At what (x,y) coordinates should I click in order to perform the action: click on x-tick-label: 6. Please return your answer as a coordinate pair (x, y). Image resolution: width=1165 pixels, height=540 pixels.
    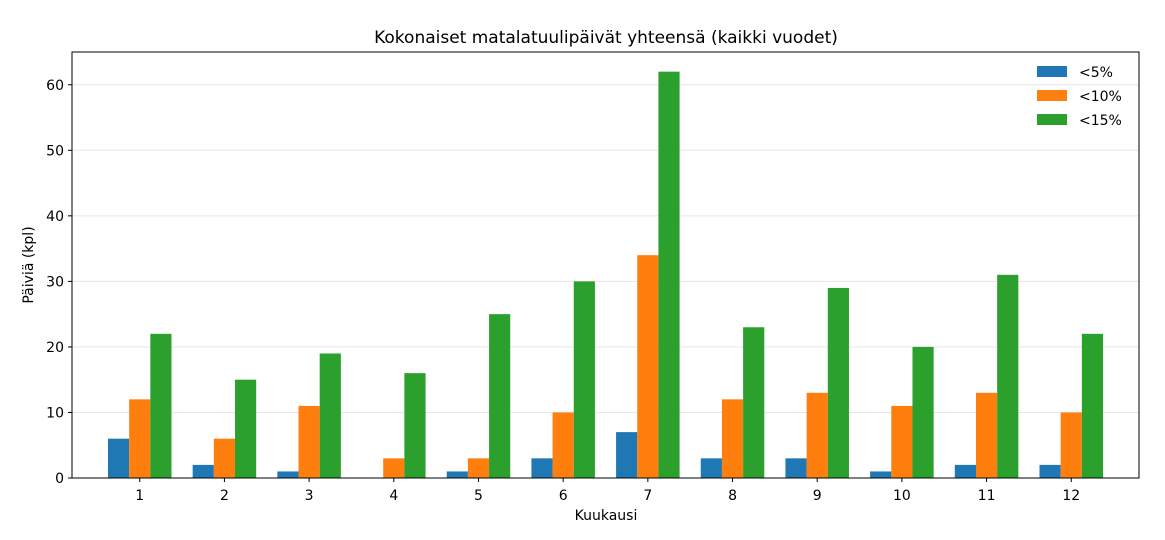
    Looking at the image, I should click on (563, 496).